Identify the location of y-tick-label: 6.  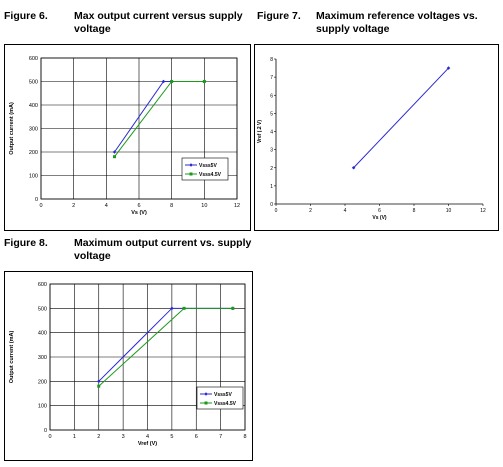
(271, 96).